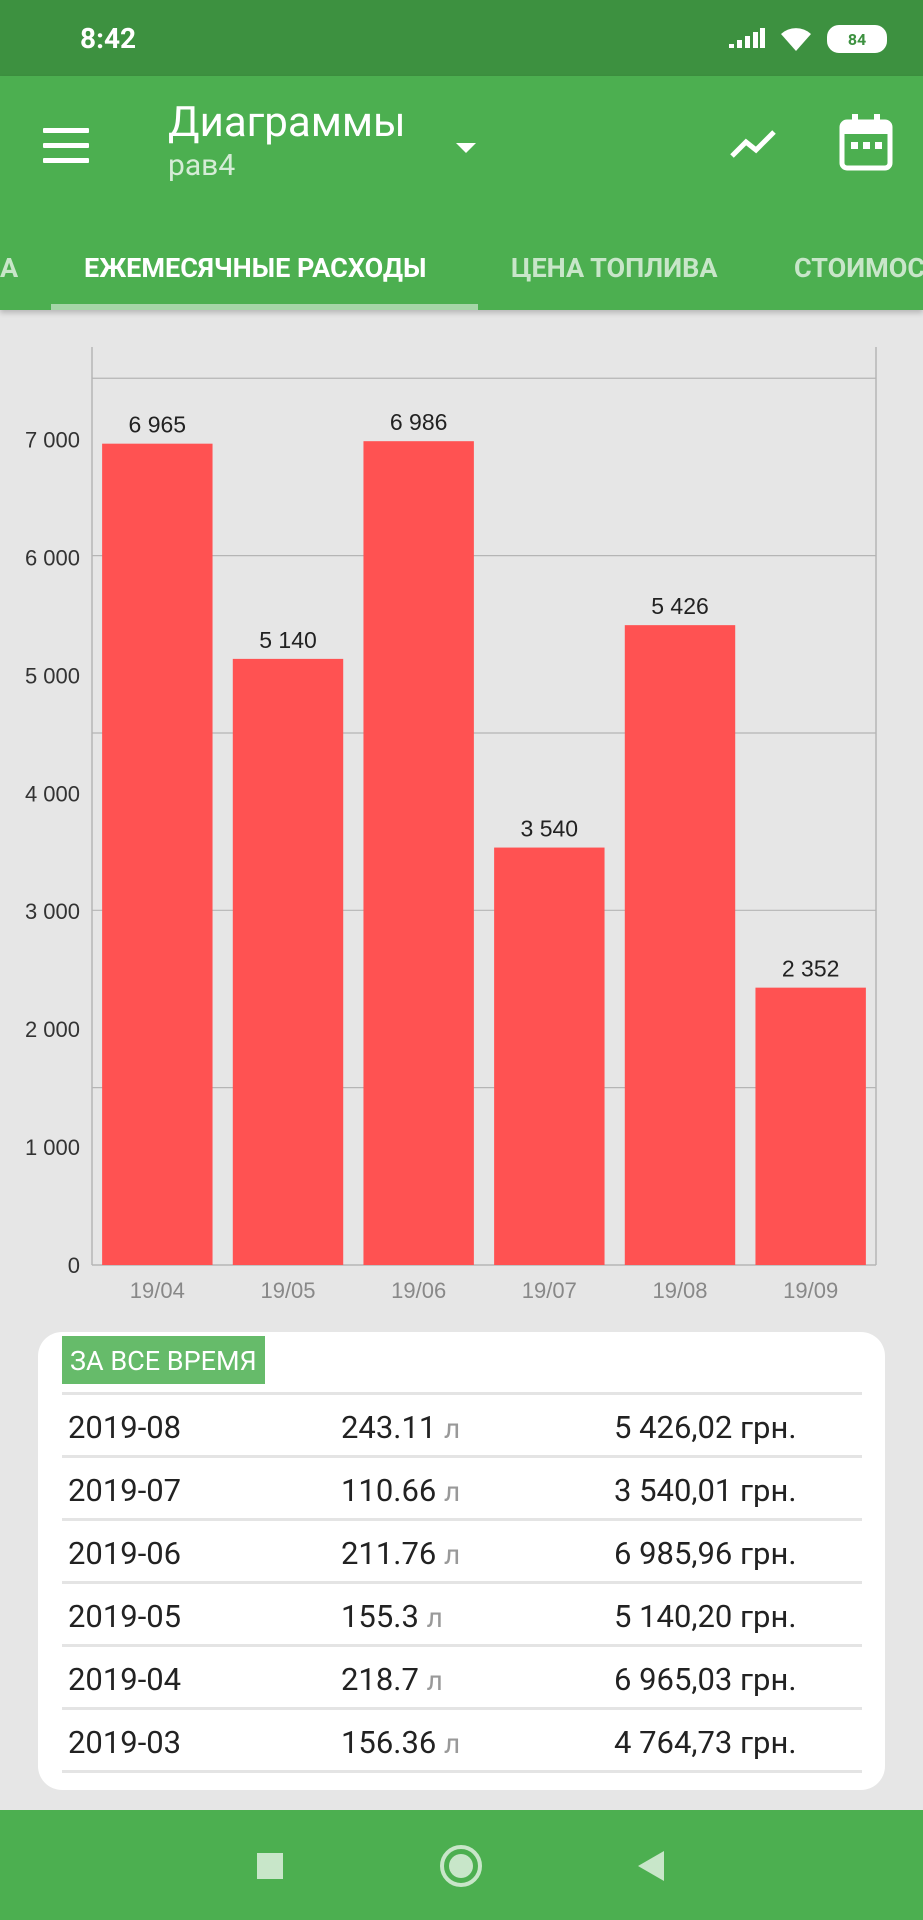 The height and width of the screenshot is (1920, 923). Describe the element at coordinates (754, 144) in the screenshot. I see `trend-chart-icon` at that location.